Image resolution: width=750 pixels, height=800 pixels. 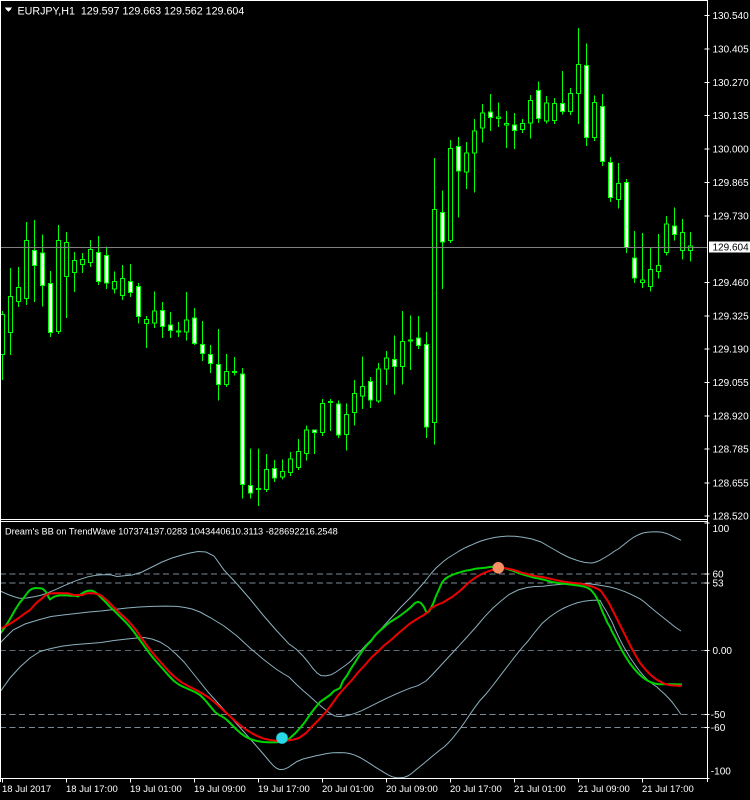 I want to click on svg-text: 53, so click(x=719, y=583).